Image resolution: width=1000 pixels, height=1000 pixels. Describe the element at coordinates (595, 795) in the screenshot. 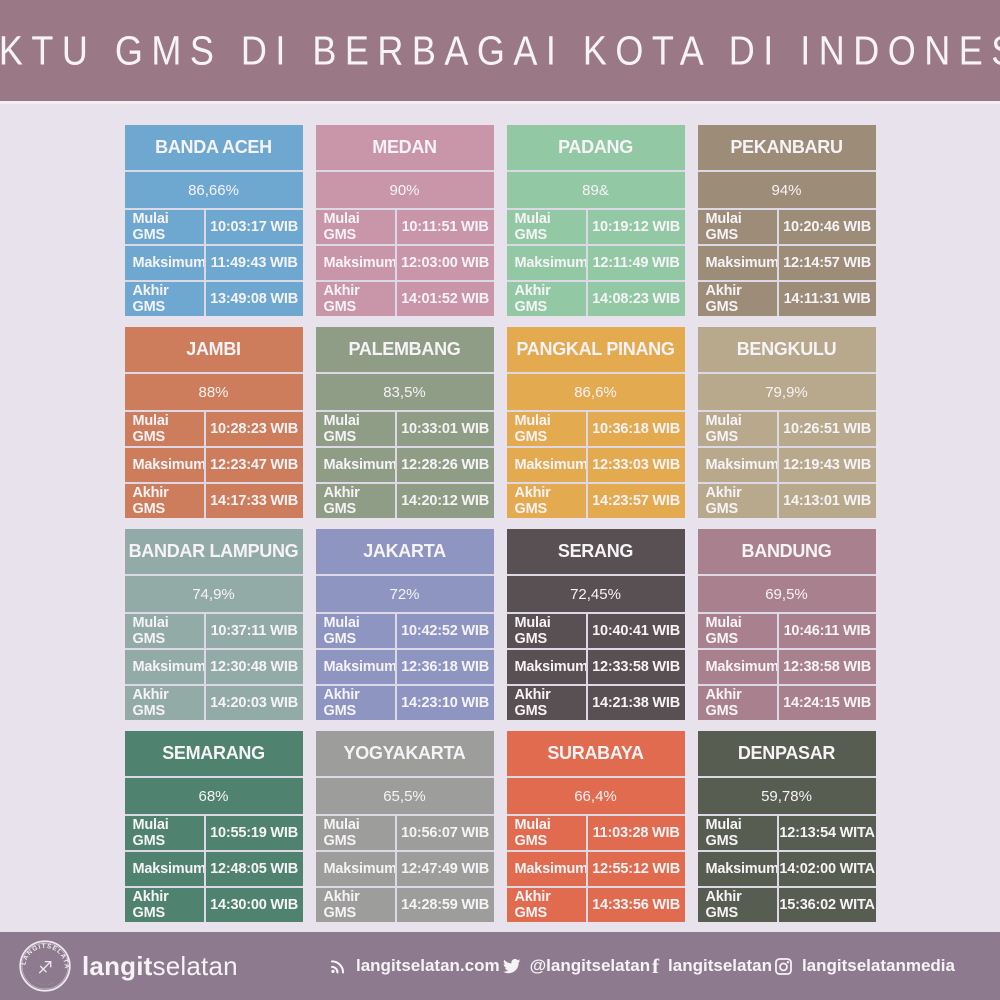

I see `obscuration-percentage: 66,4%` at that location.